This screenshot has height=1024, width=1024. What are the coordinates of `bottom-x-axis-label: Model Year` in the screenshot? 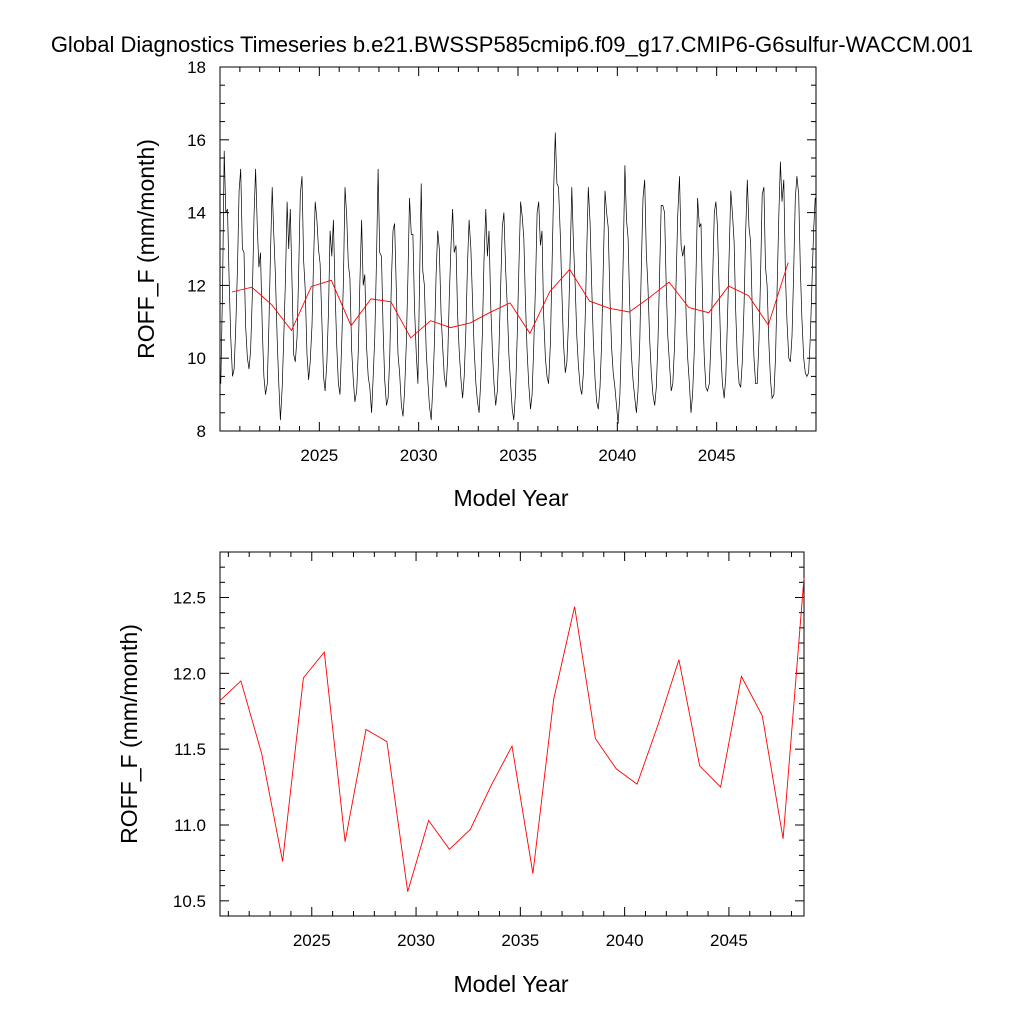 It's located at (510, 984).